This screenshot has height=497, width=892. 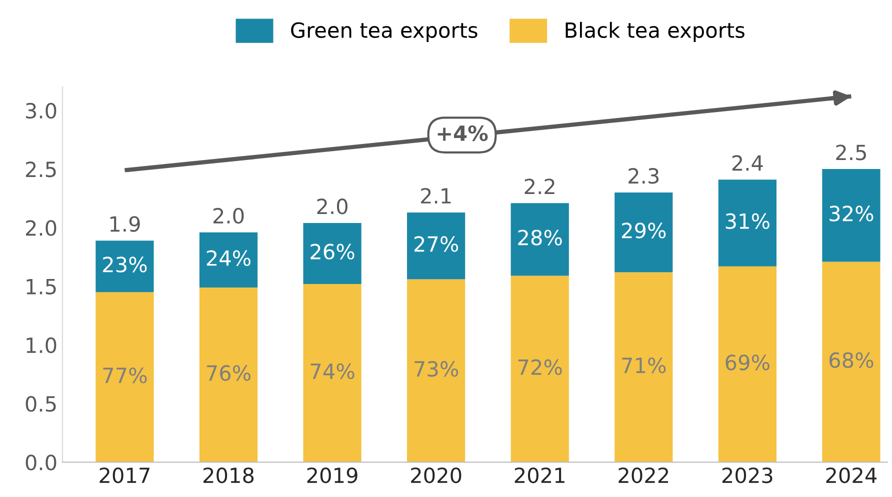 I want to click on annotation: 68%, so click(x=852, y=360).